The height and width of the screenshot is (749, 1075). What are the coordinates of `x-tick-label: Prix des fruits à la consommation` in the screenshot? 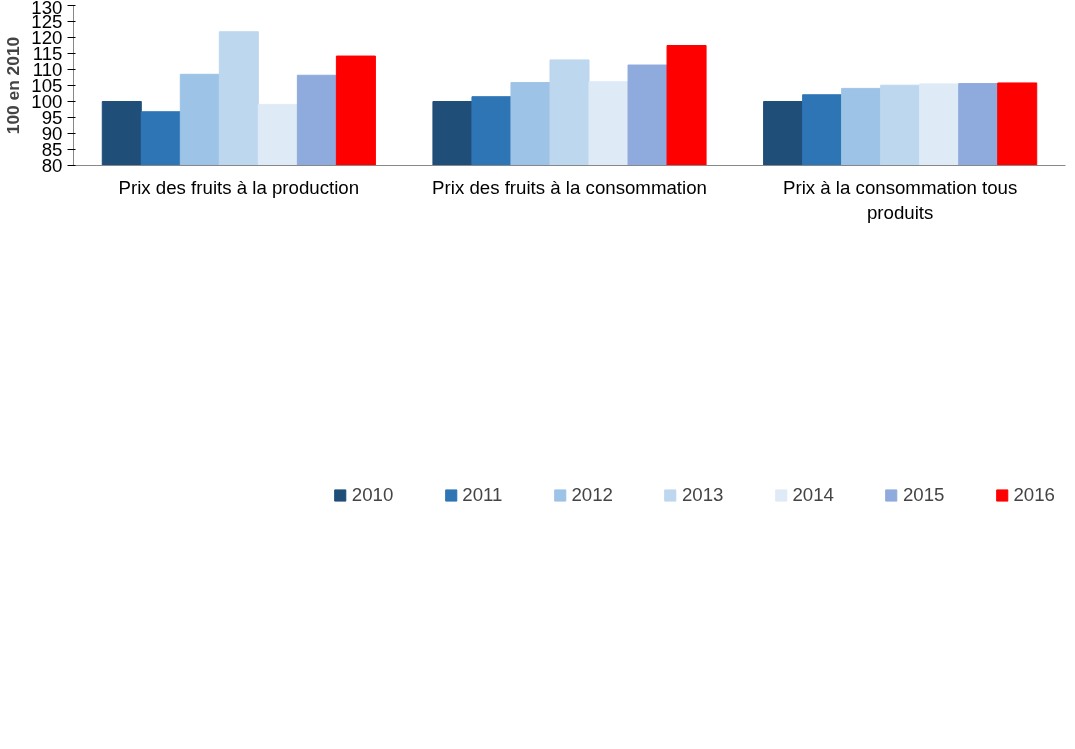 It's located at (569, 187).